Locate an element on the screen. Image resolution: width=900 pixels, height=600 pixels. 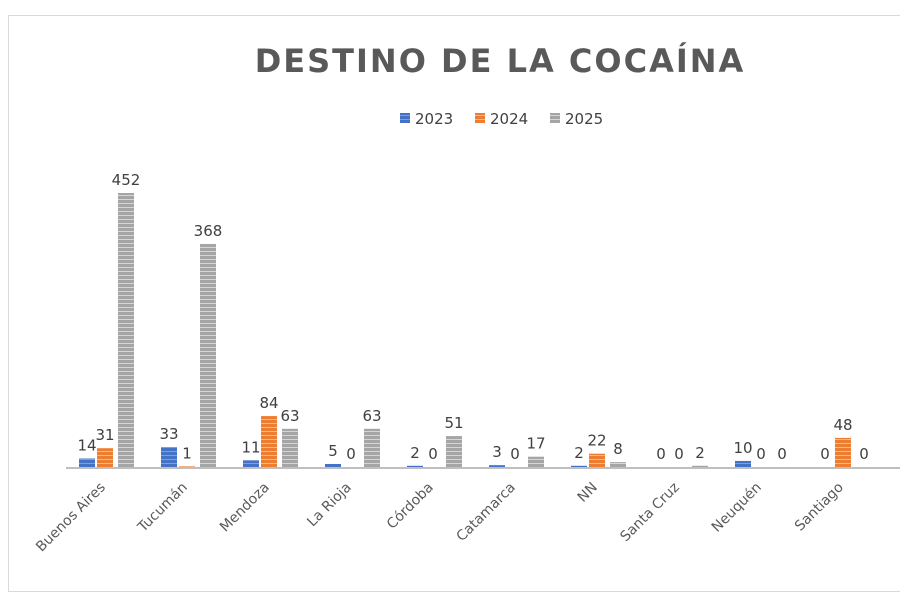
legend-swatch-2023 is located at coordinates (405, 118).